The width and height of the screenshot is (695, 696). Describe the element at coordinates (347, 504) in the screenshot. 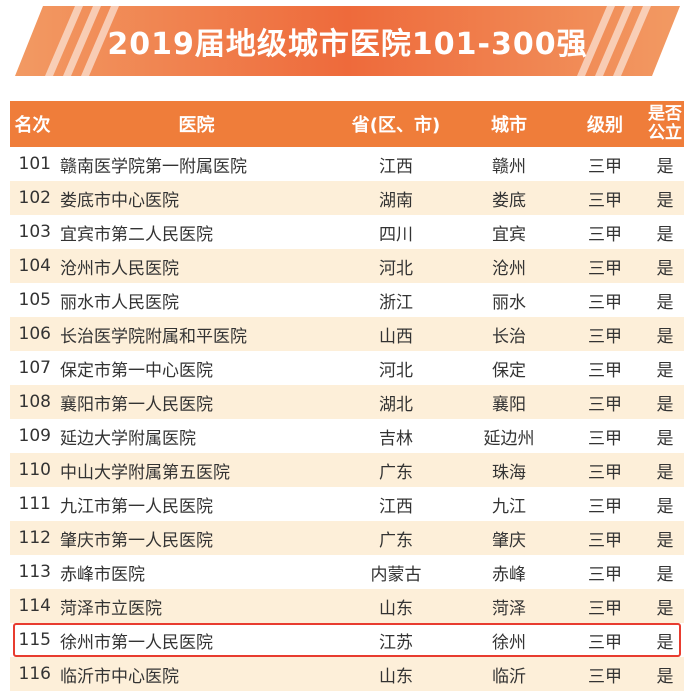

I see `table-row: 111 九江市第一人民医院 江西 九江 三甲 是` at that location.